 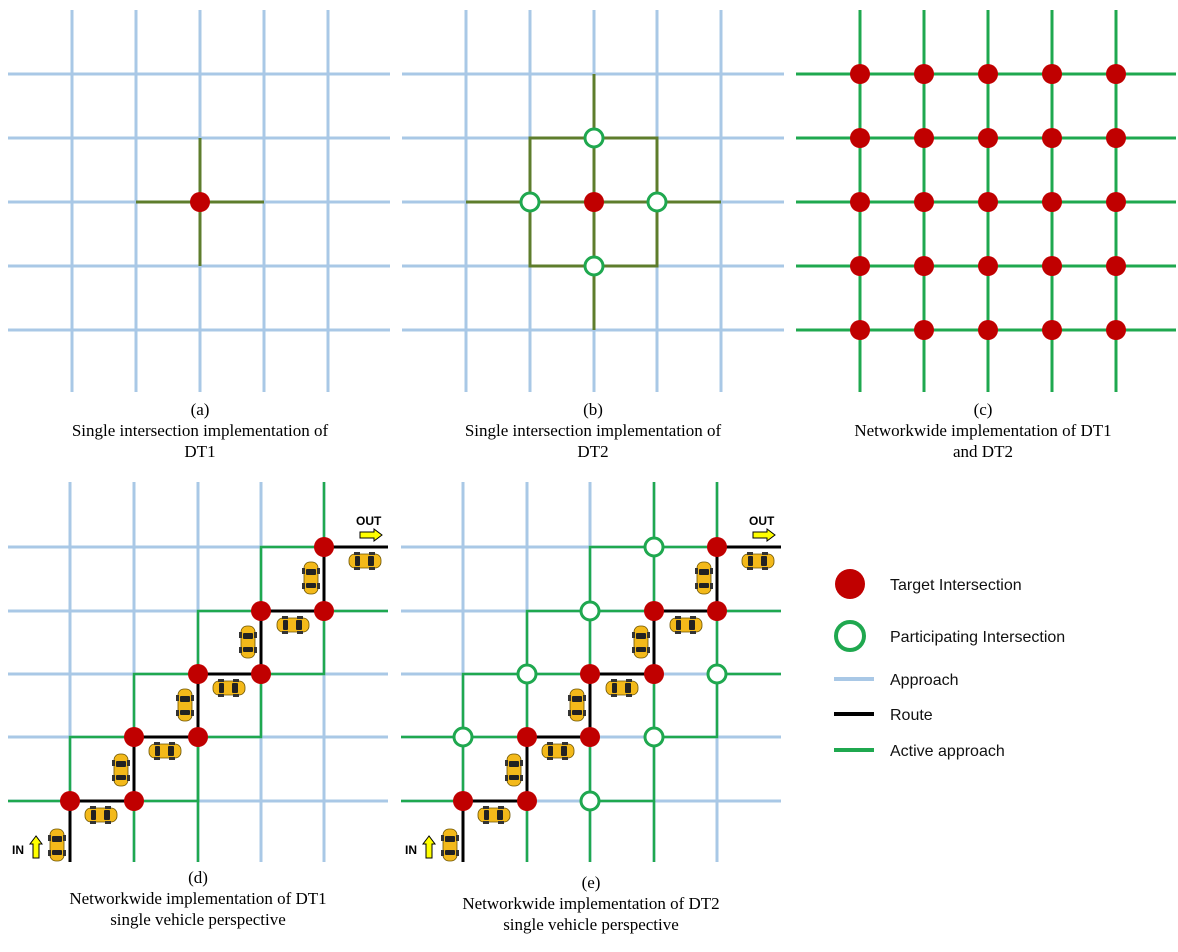 I want to click on panel-b-target-intersection, so click(x=594, y=202).